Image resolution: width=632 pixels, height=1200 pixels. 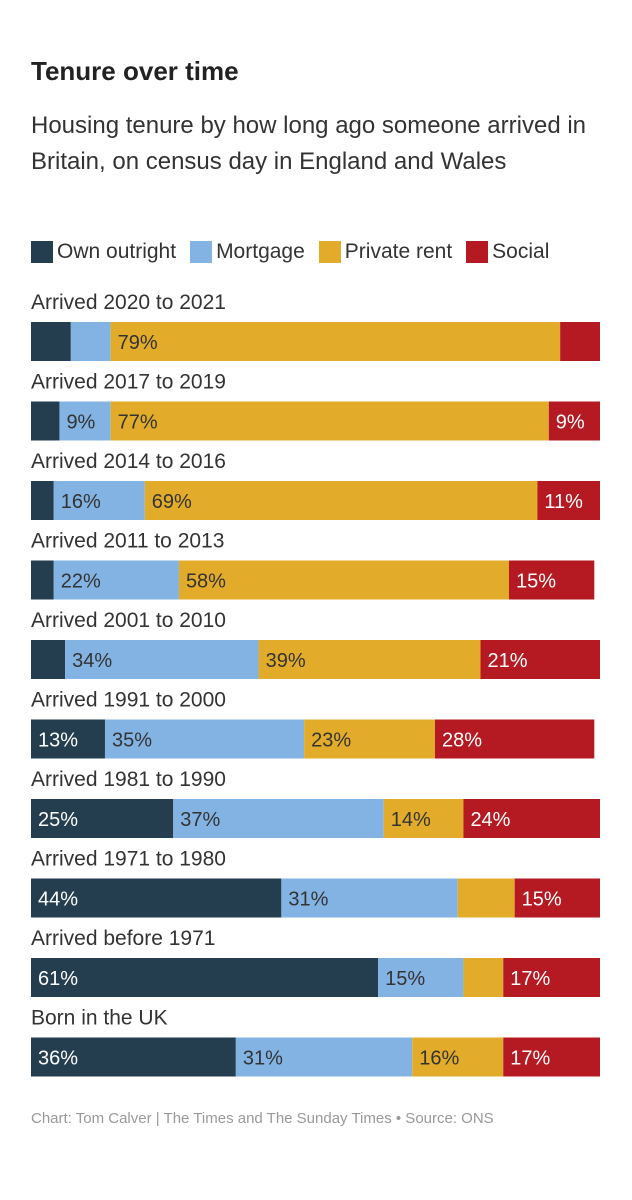 I want to click on data-label: 14%, so click(x=411, y=820).